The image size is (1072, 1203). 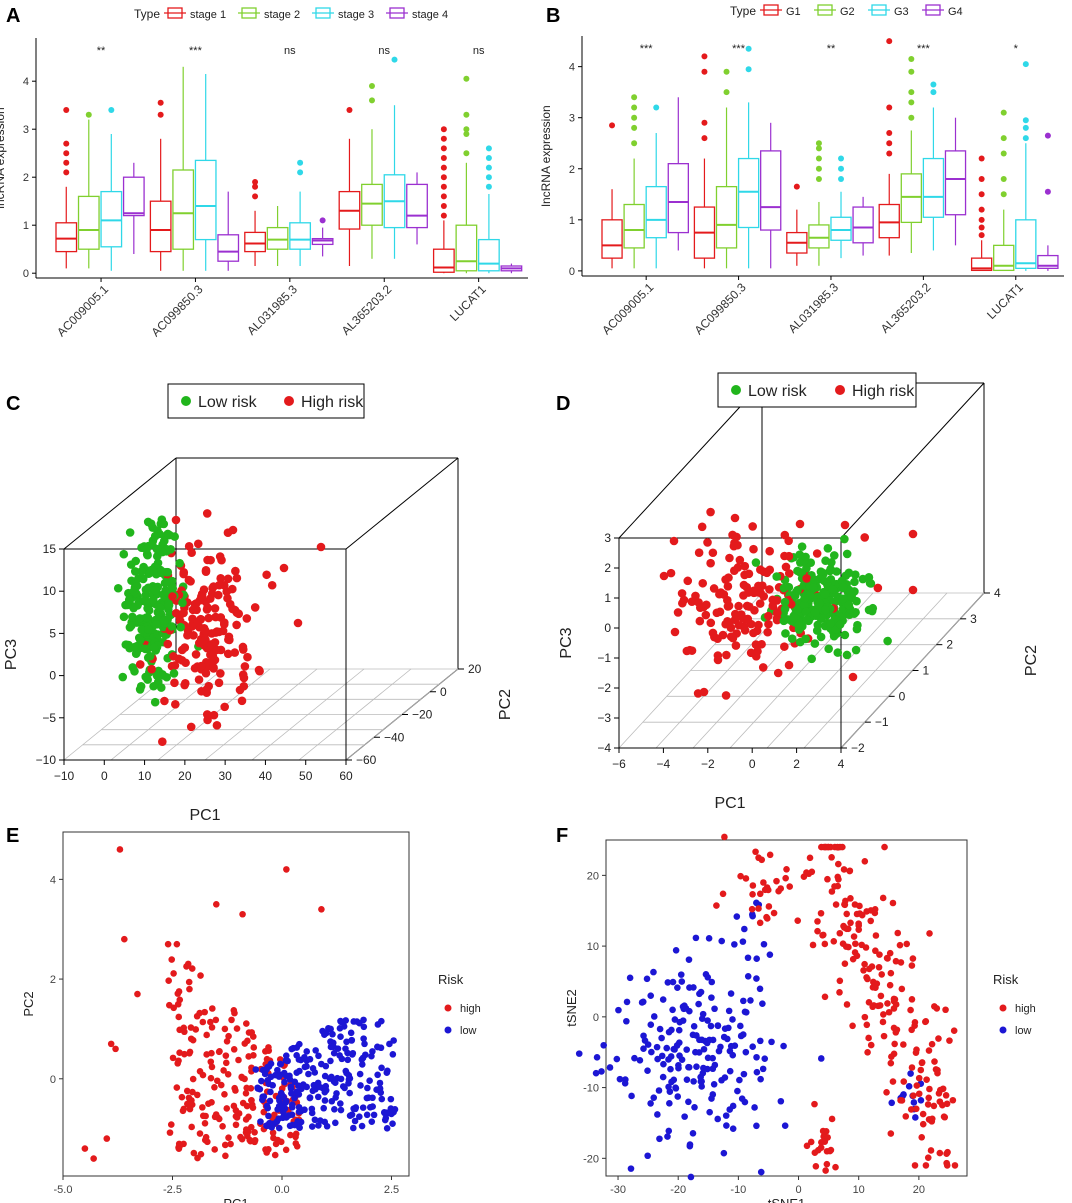 What do you see at coordinates (13, 16) in the screenshot?
I see `panel-label-a: A` at bounding box center [13, 16].